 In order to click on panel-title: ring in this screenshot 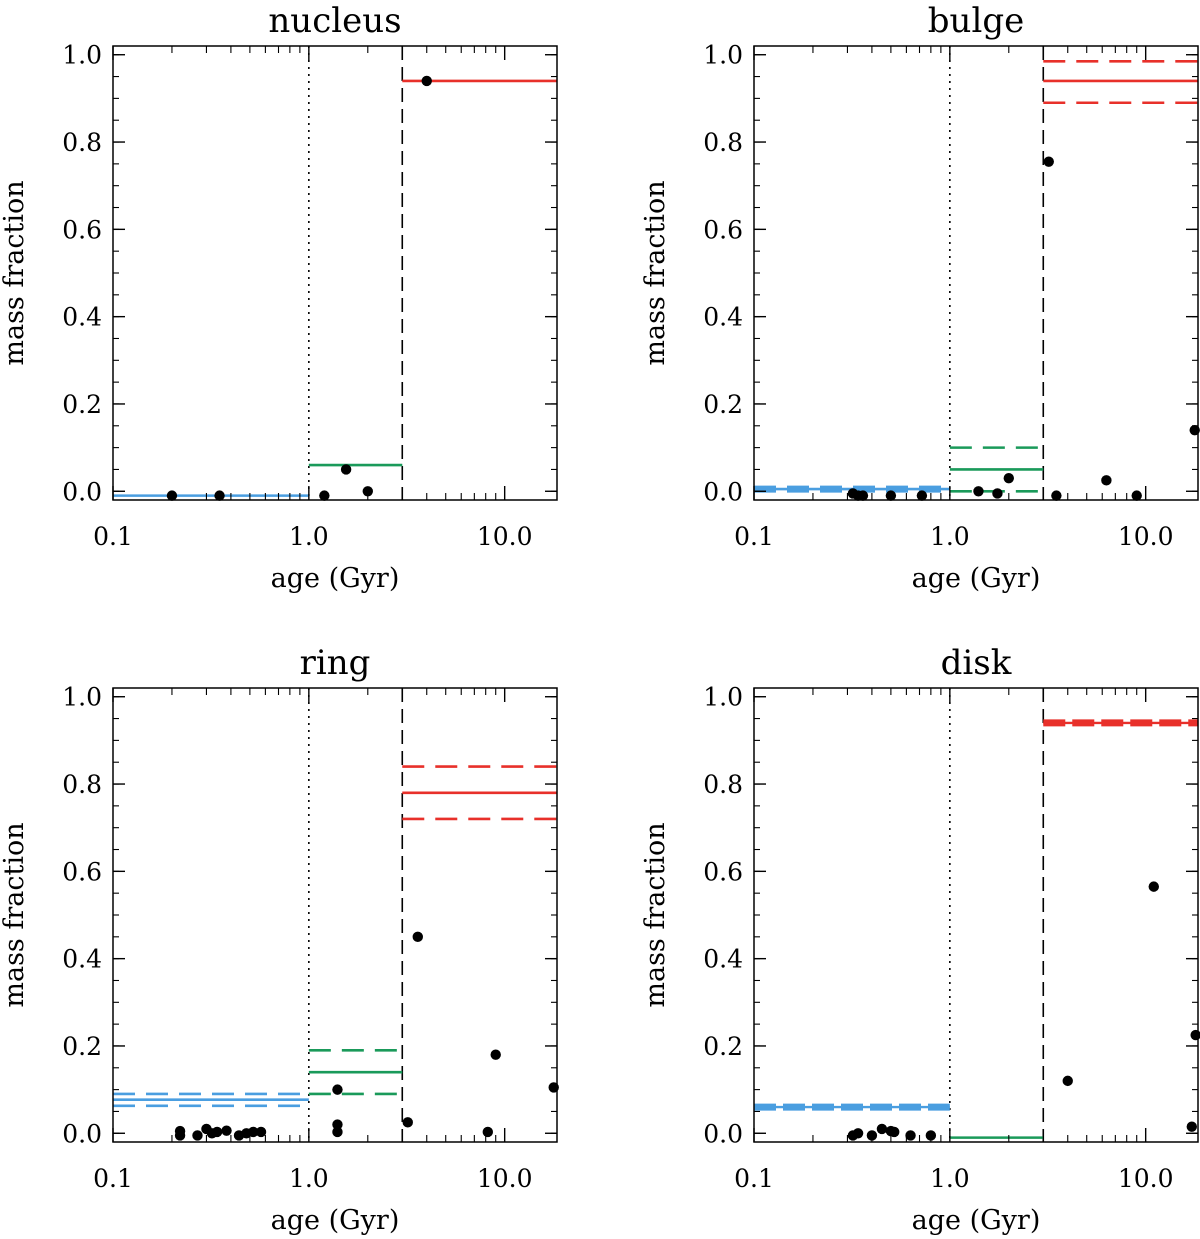, I will do `click(335, 663)`.